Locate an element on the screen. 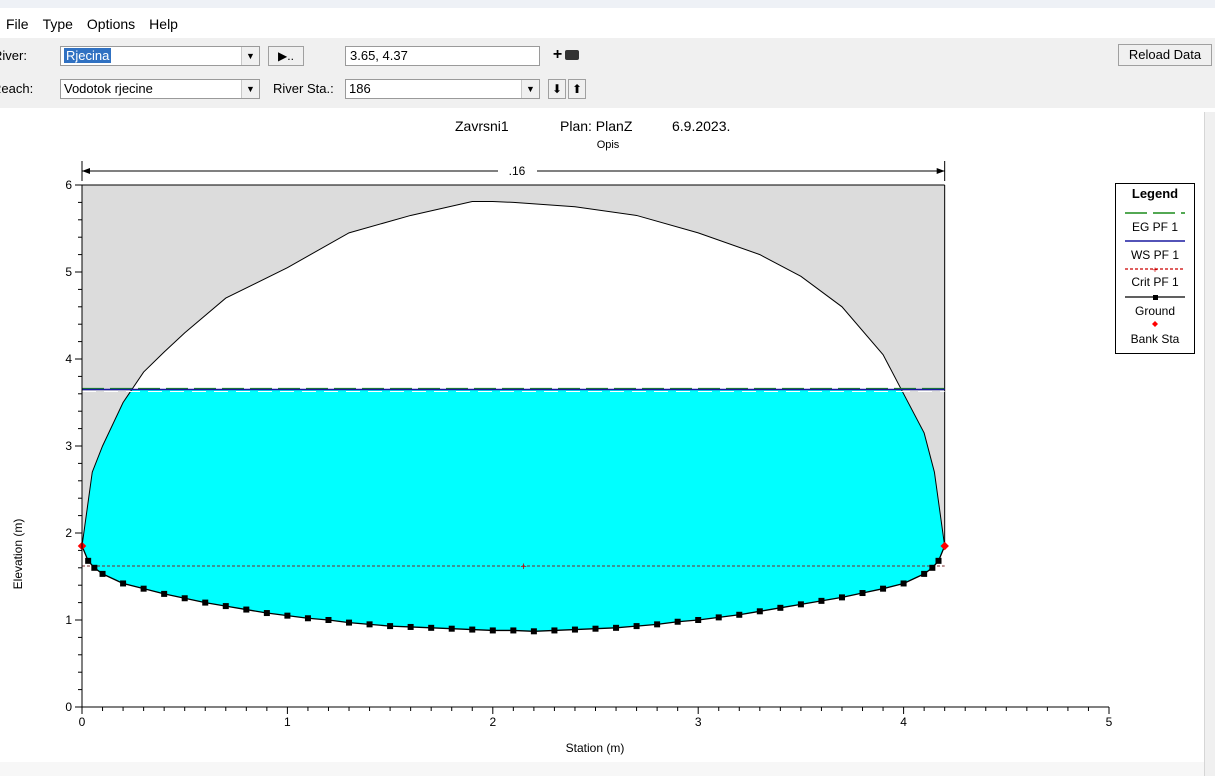 This screenshot has height=776, width=1215. legend-item-ground: Ground is located at coordinates (1155, 311).